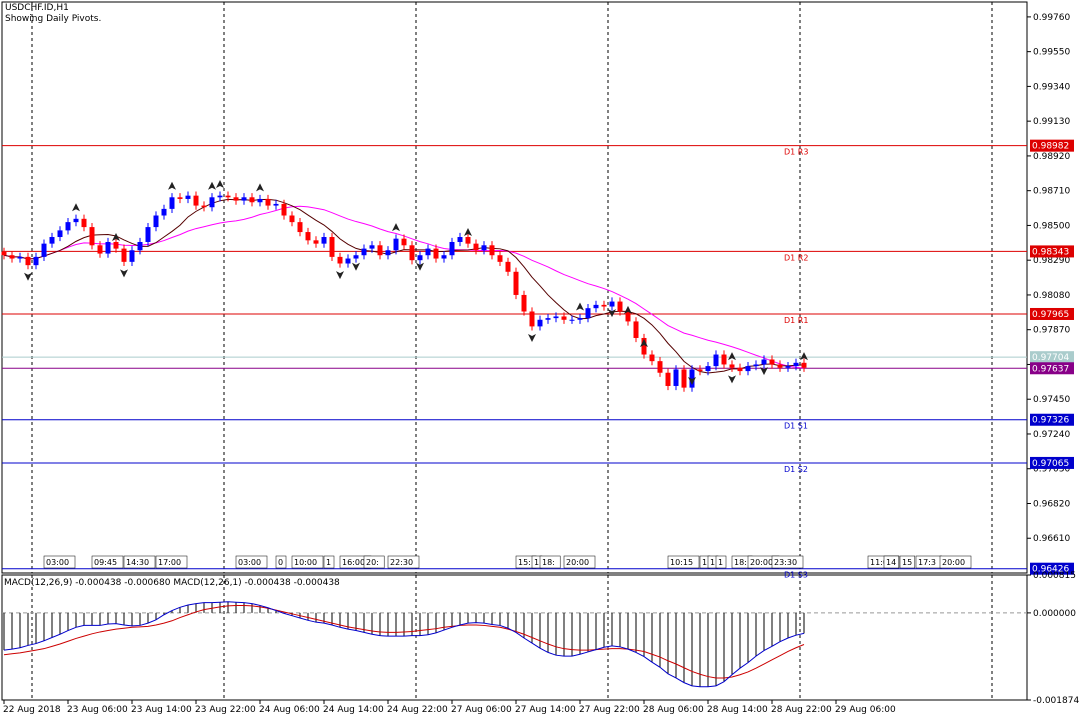 Image resolution: width=1080 pixels, height=720 pixels. I want to click on time-axis-label: 23 Aug 14:00, so click(161, 710).